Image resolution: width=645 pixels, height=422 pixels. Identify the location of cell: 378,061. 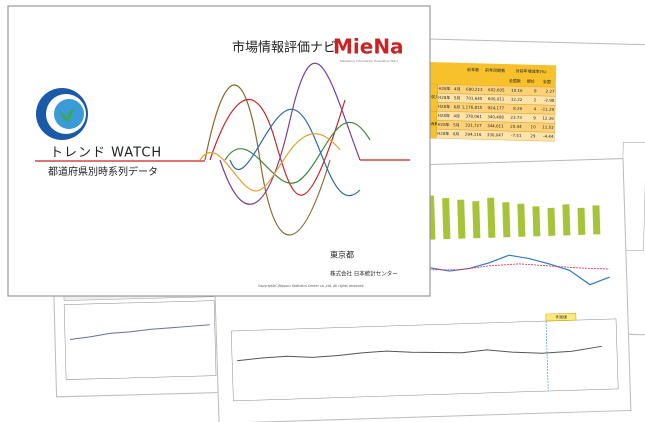
(473, 116).